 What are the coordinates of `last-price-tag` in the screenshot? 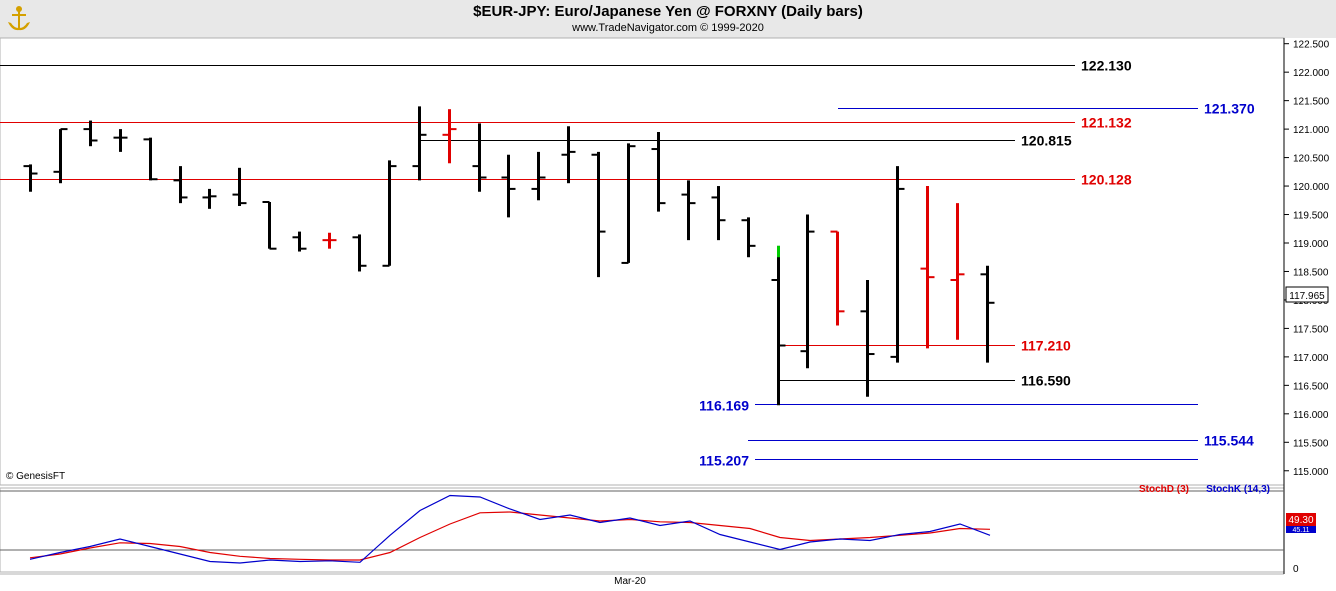 It's located at (1307, 294).